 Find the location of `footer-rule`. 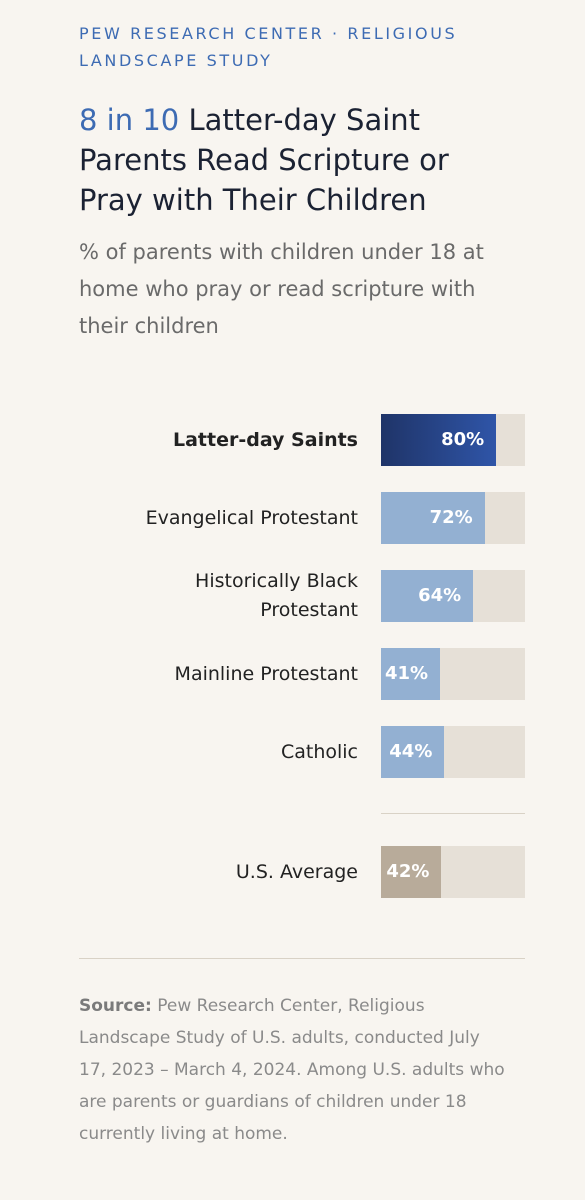

footer-rule is located at coordinates (302, 958).